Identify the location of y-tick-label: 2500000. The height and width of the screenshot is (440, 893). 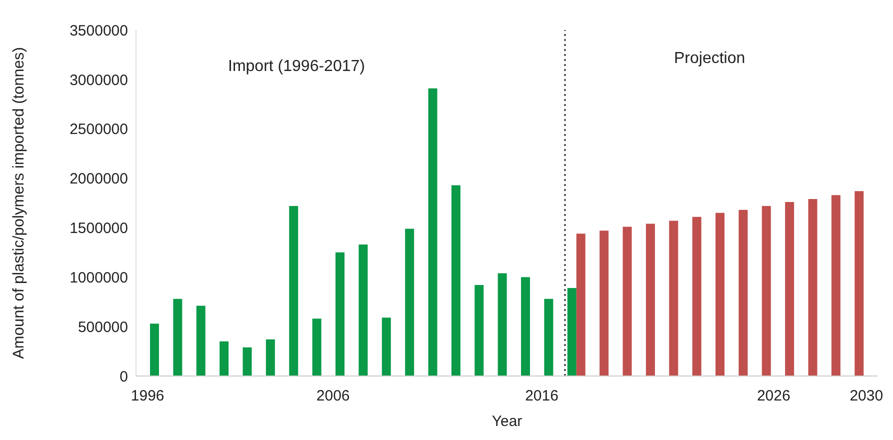
(99, 129).